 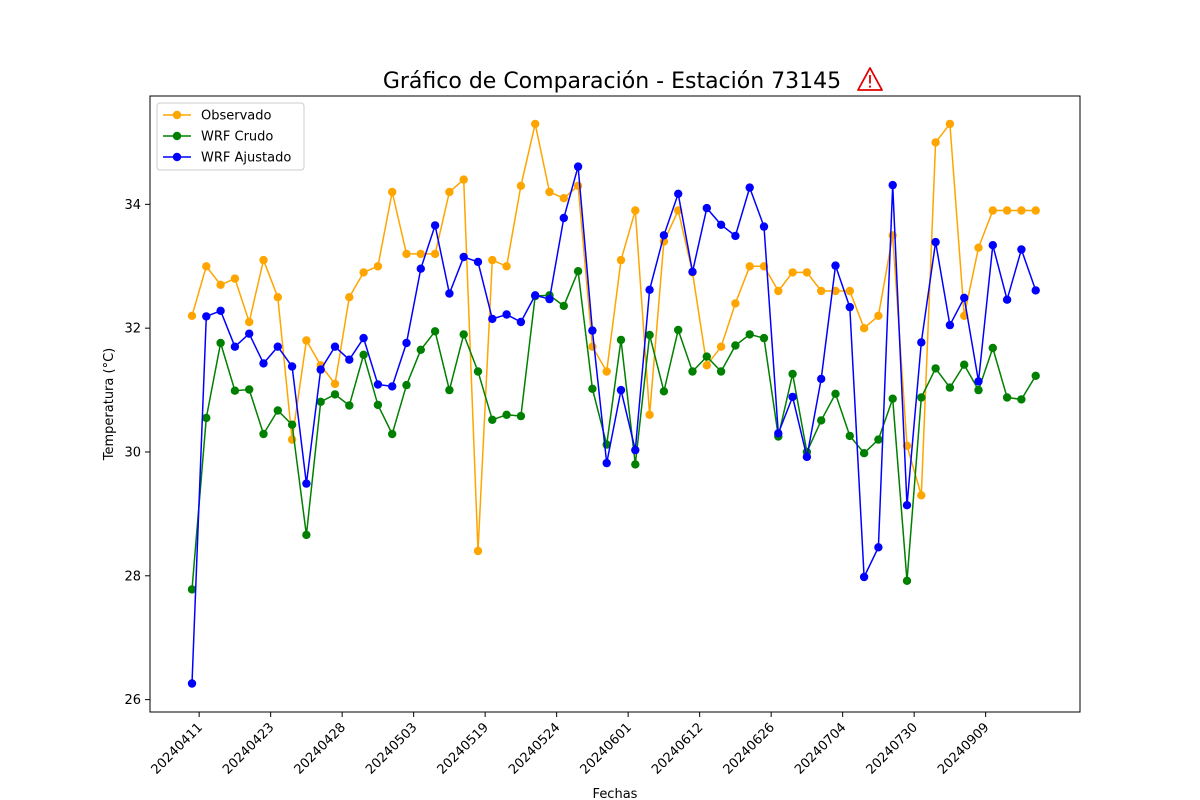 I want to click on legend-item: WRF Ajustado, so click(x=227, y=158).